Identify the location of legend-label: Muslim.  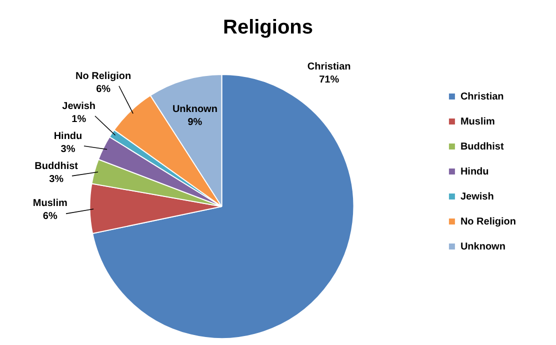
(478, 122).